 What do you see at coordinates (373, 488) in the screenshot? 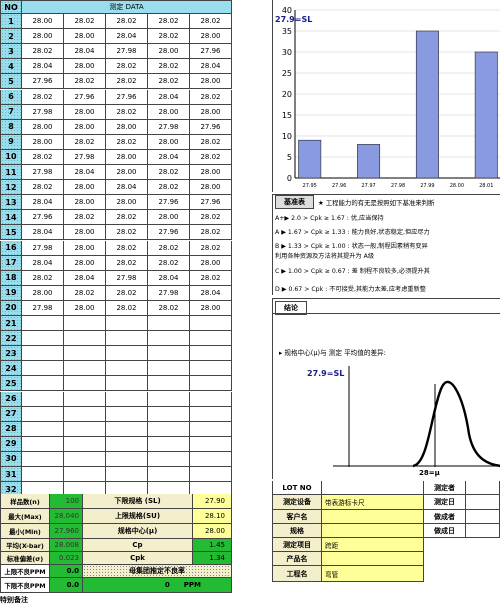
I see `info-value` at bounding box center [373, 488].